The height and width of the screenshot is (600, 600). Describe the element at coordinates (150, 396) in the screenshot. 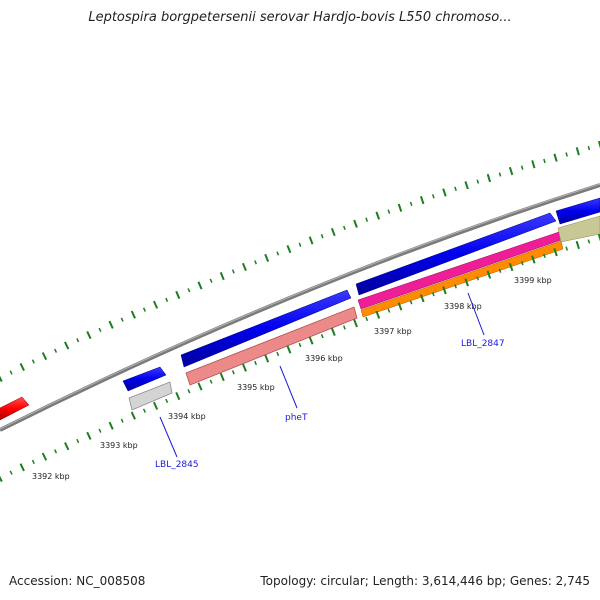

I see `gene-feature-grey` at that location.